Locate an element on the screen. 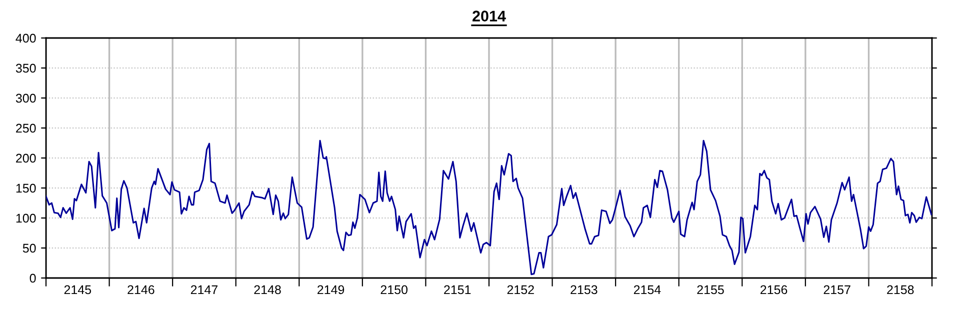 The height and width of the screenshot is (320, 965). y-tick-label: 50 is located at coordinates (29, 248).